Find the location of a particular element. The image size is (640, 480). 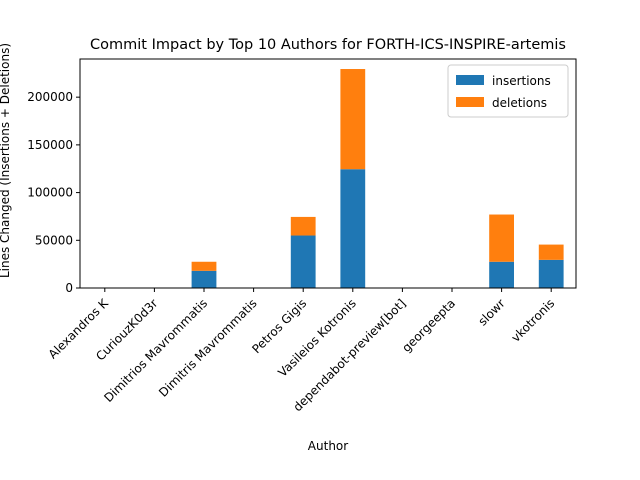

legend-label-deletions: deletions is located at coordinates (519, 103).